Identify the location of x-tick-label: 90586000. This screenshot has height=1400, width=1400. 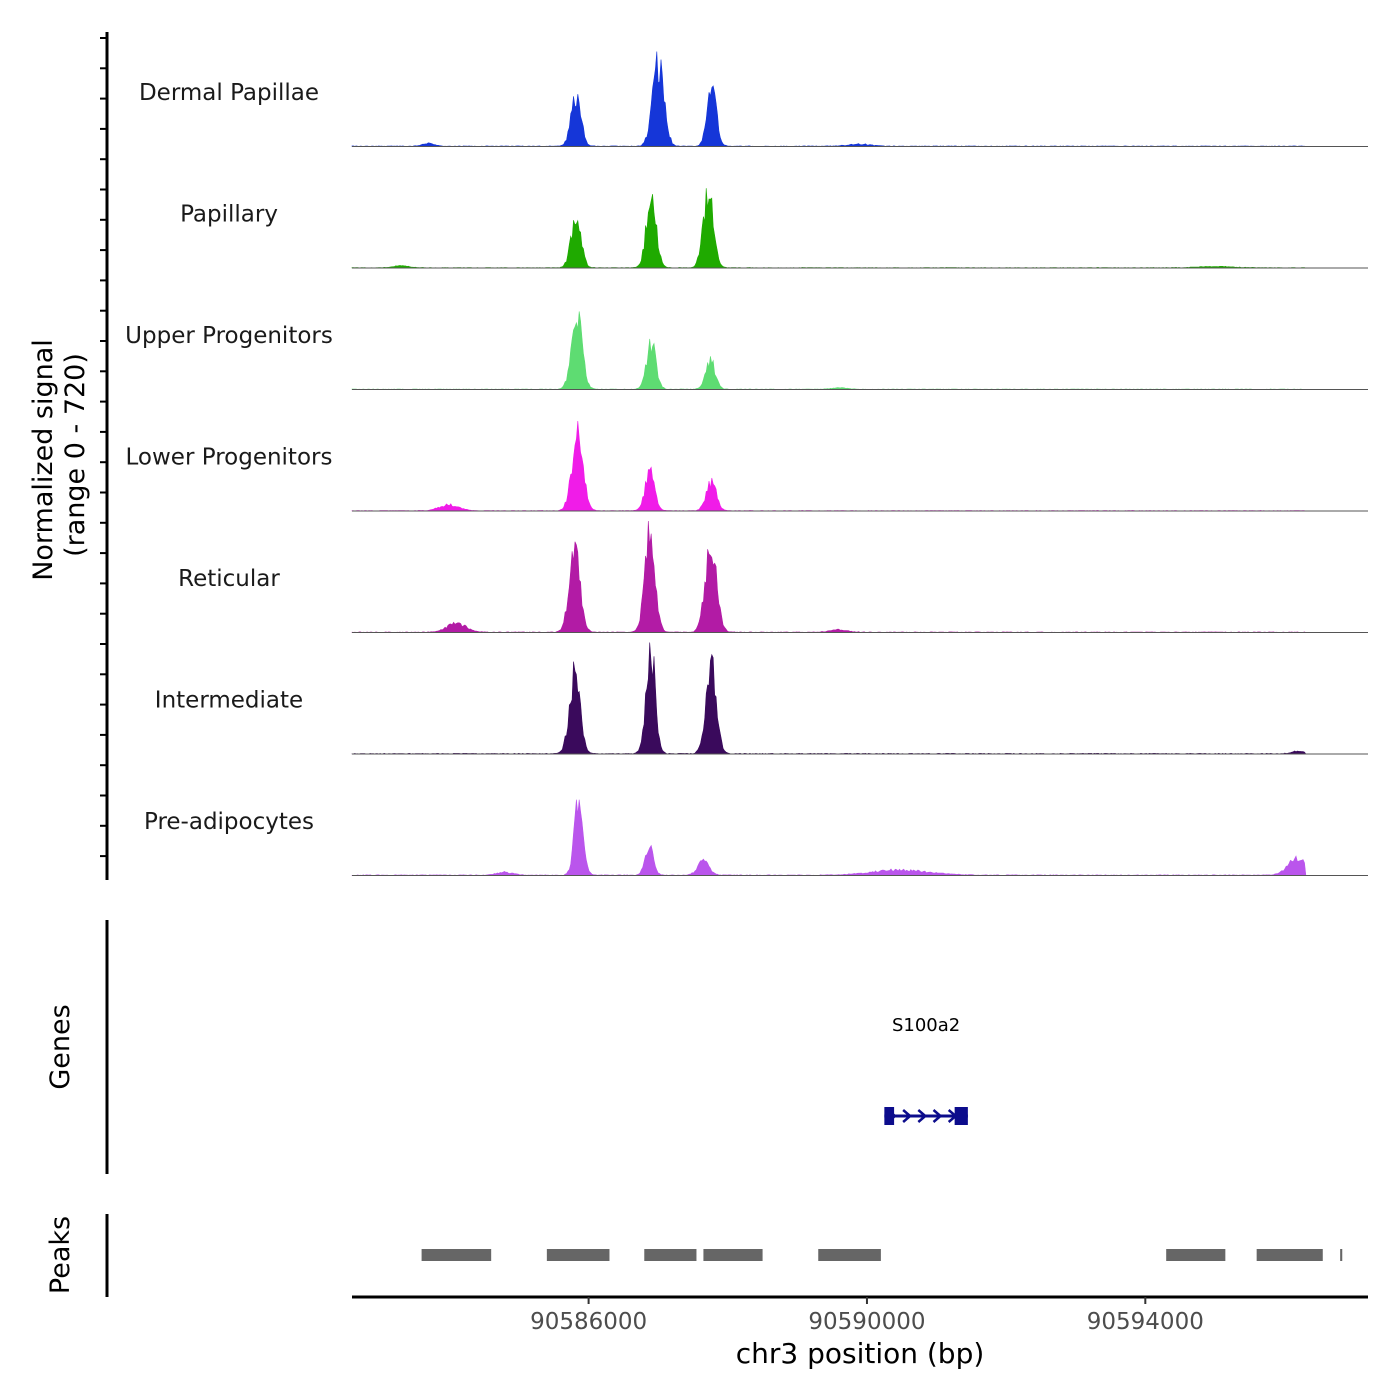
(588, 1322).